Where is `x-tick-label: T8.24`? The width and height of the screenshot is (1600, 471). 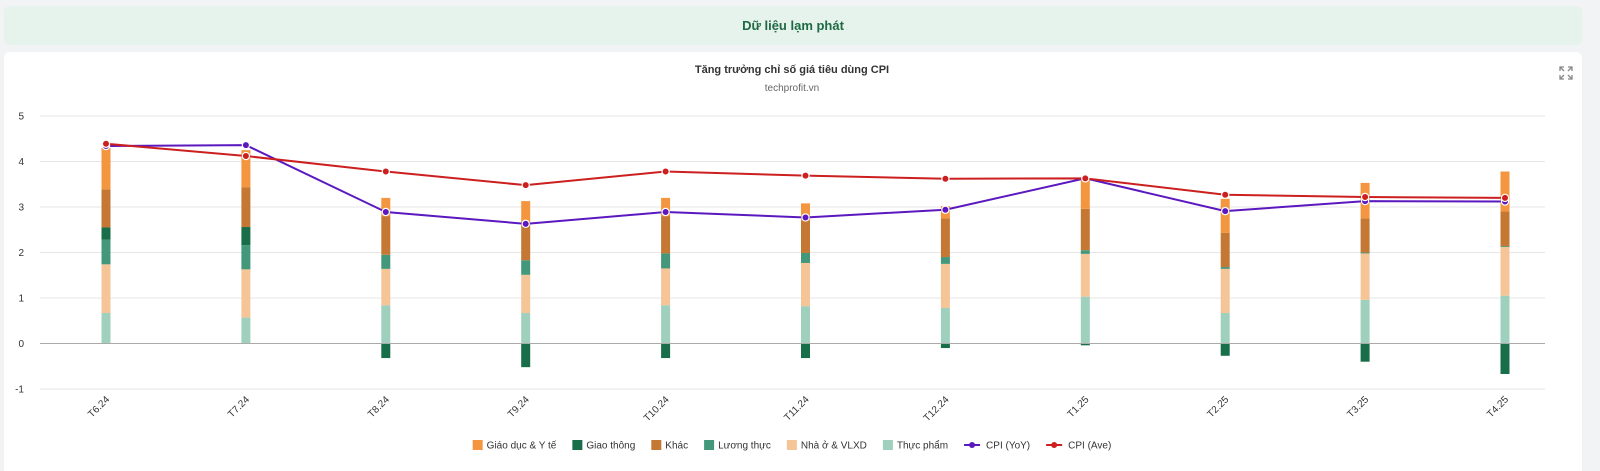
x-tick-label: T8.24 is located at coordinates (379, 407).